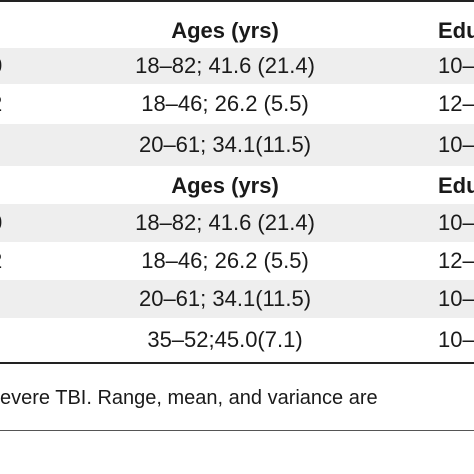 This screenshot has height=474, width=474. Describe the element at coordinates (237, 1) in the screenshot. I see `top-rule` at that location.